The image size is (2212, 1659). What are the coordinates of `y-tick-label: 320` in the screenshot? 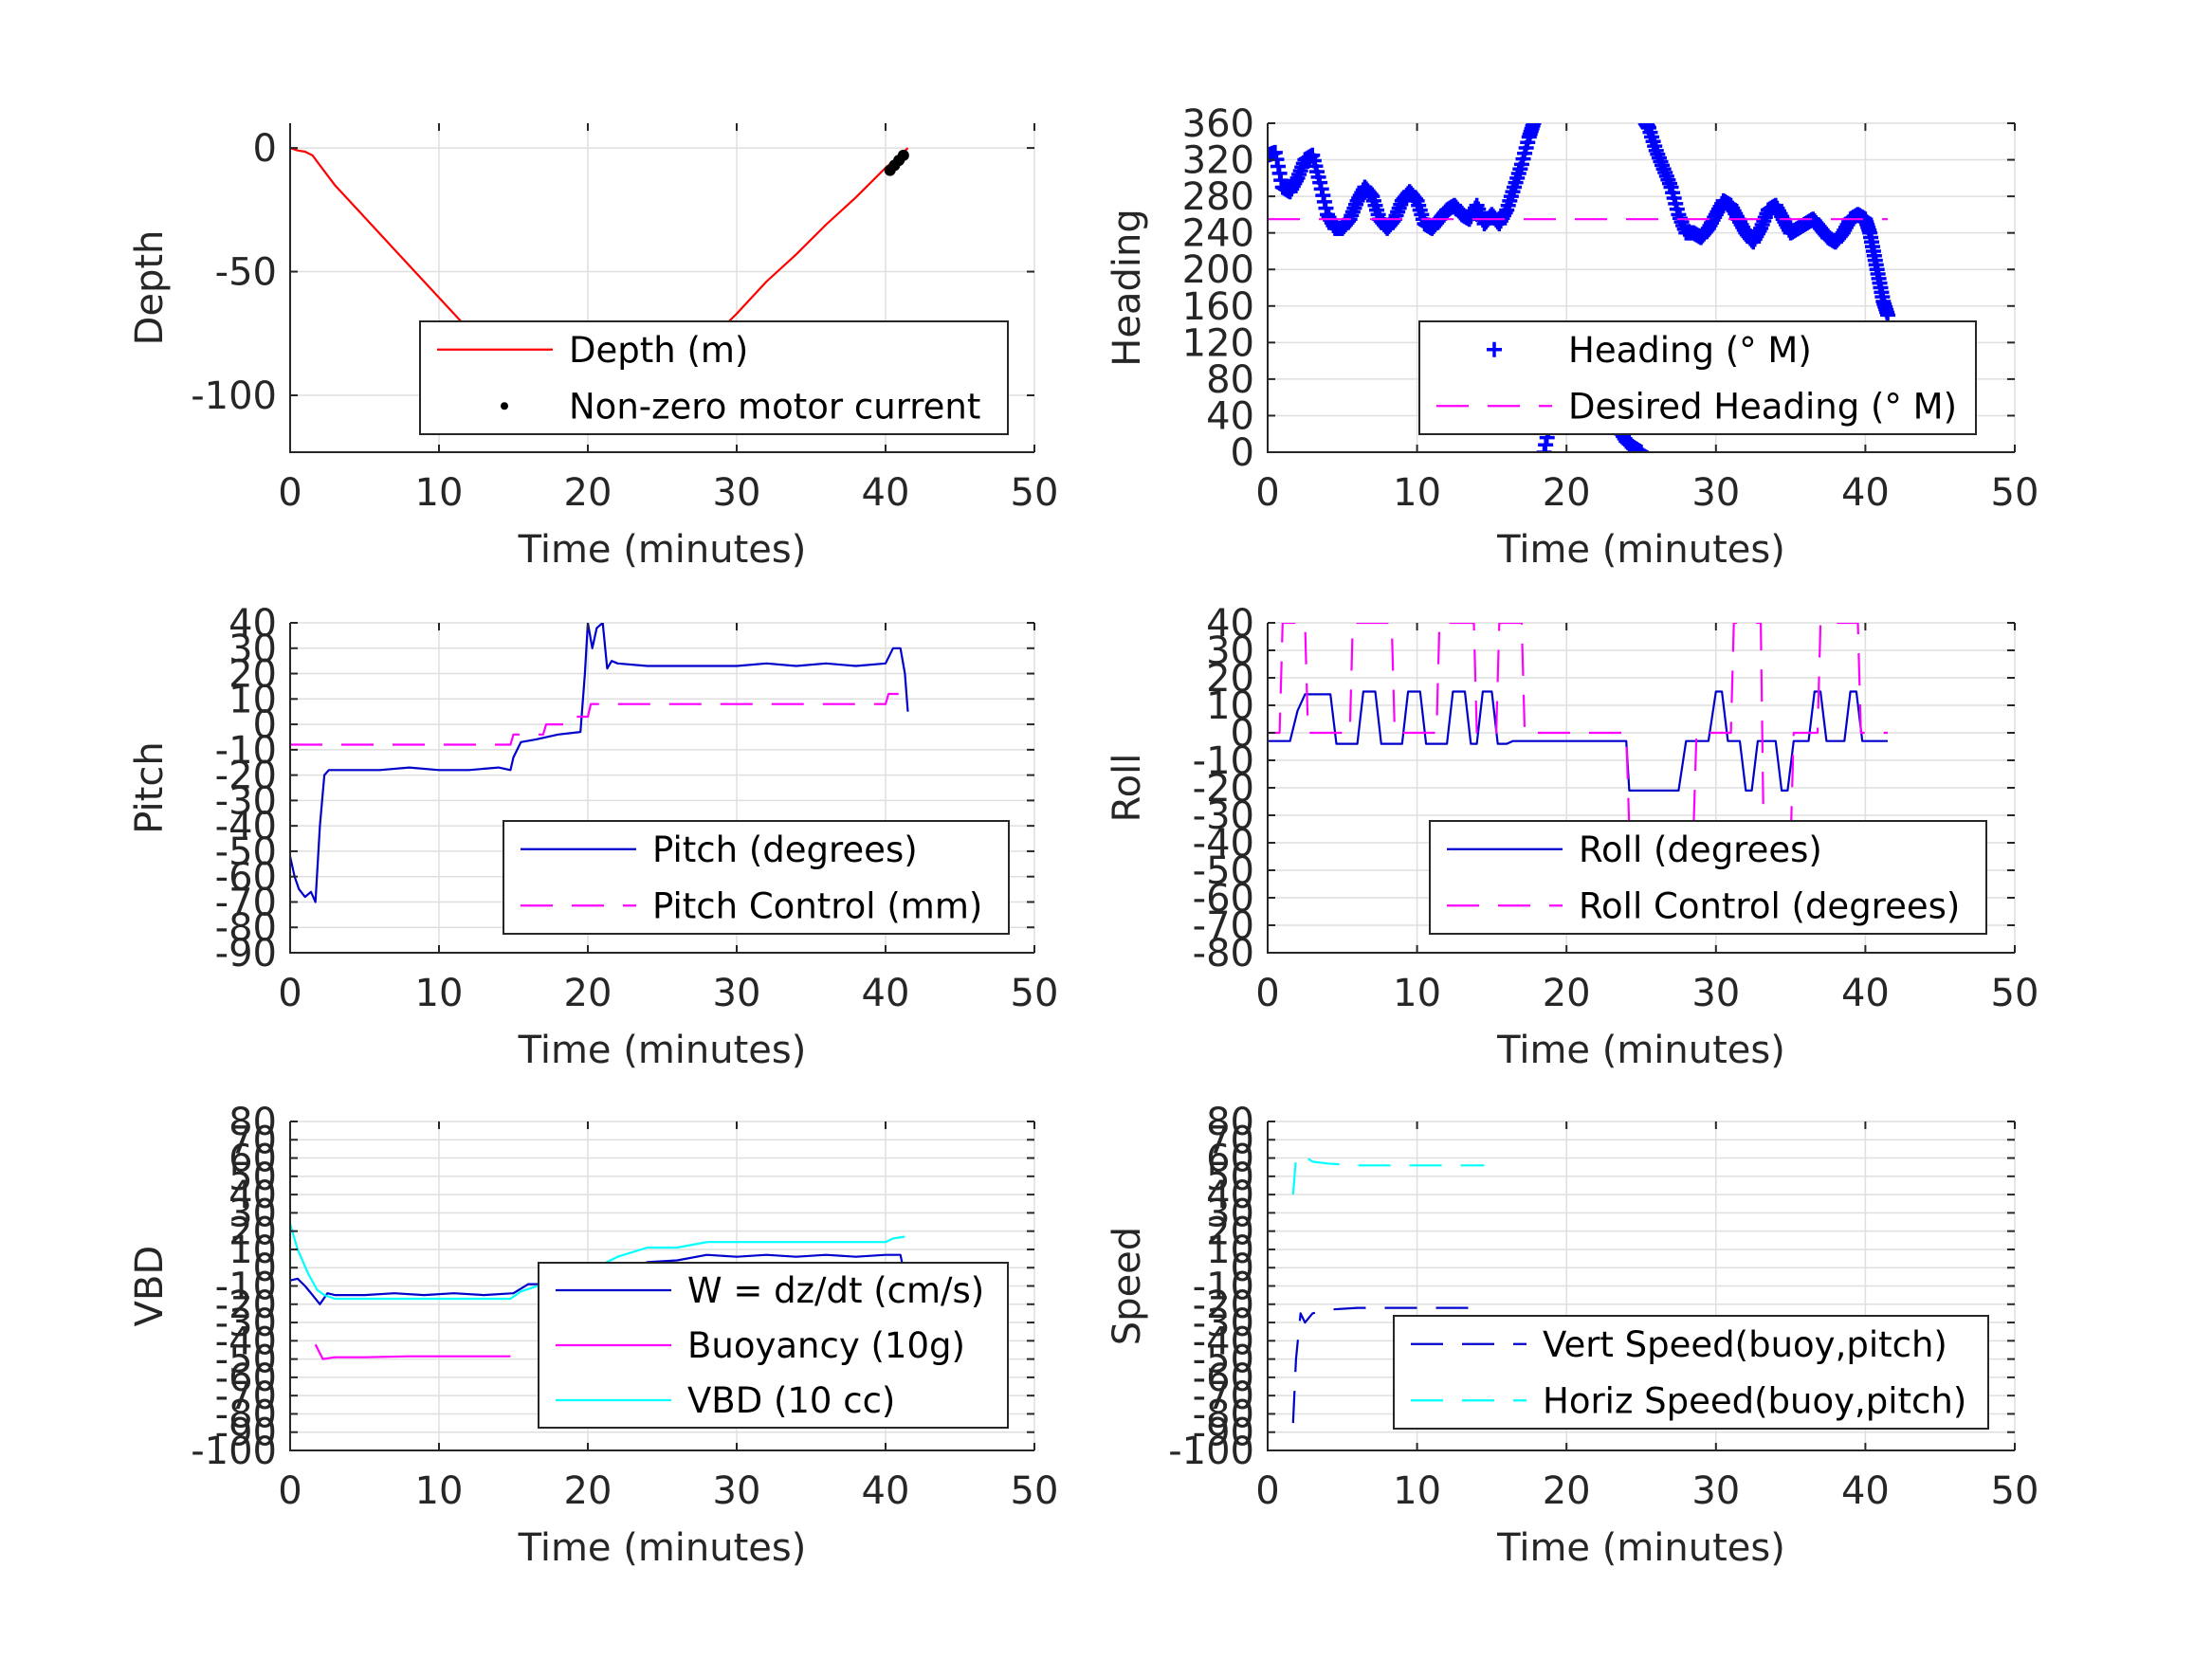 It's located at (1218, 161).